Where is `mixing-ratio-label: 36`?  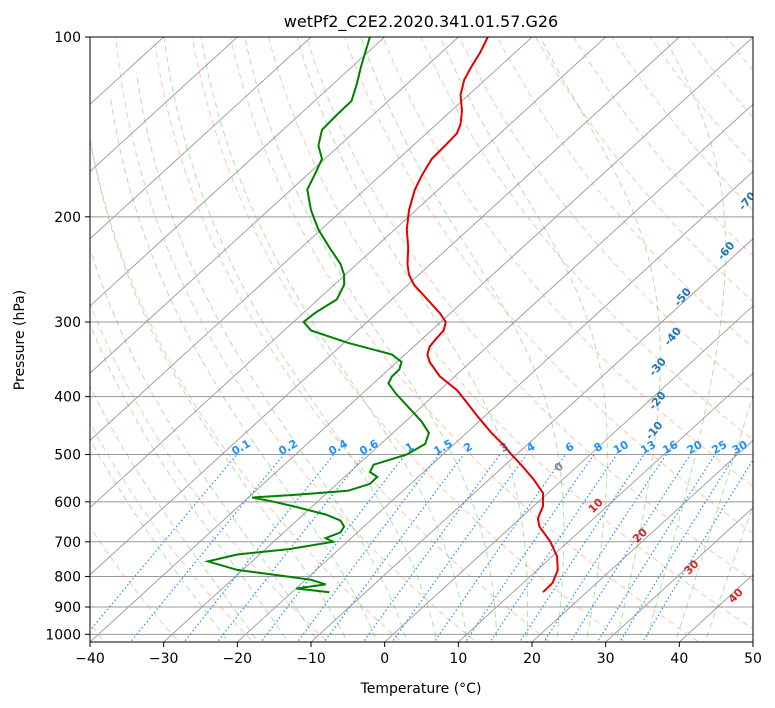
mixing-ratio-label: 36 is located at coordinates (761, 447).